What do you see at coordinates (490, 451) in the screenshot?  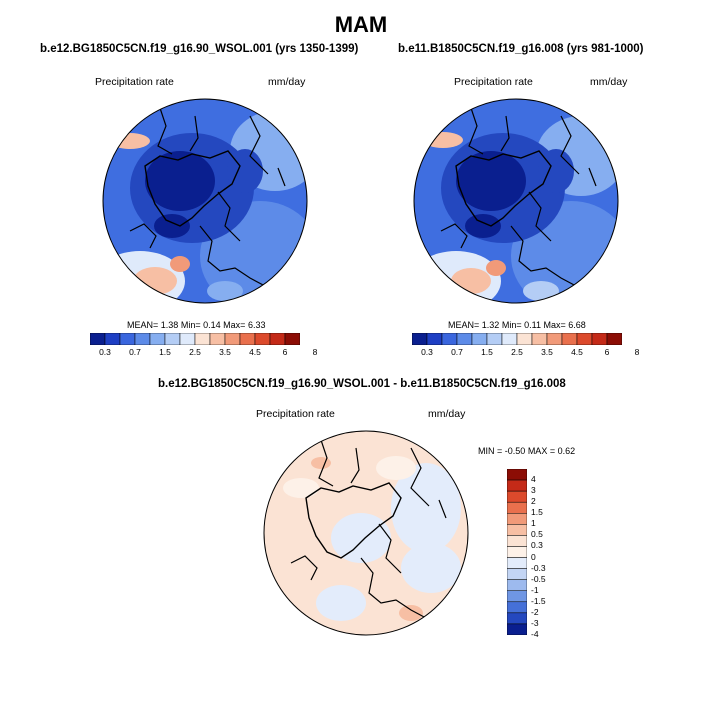 I see `stat-min-label: MIN =` at bounding box center [490, 451].